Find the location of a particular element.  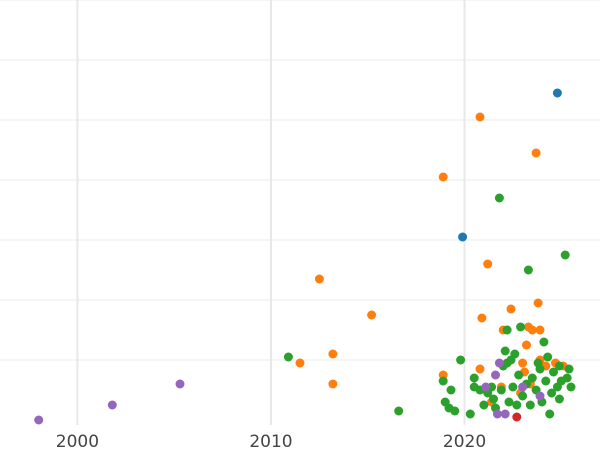

x-tick-label: 2000 is located at coordinates (77, 441).